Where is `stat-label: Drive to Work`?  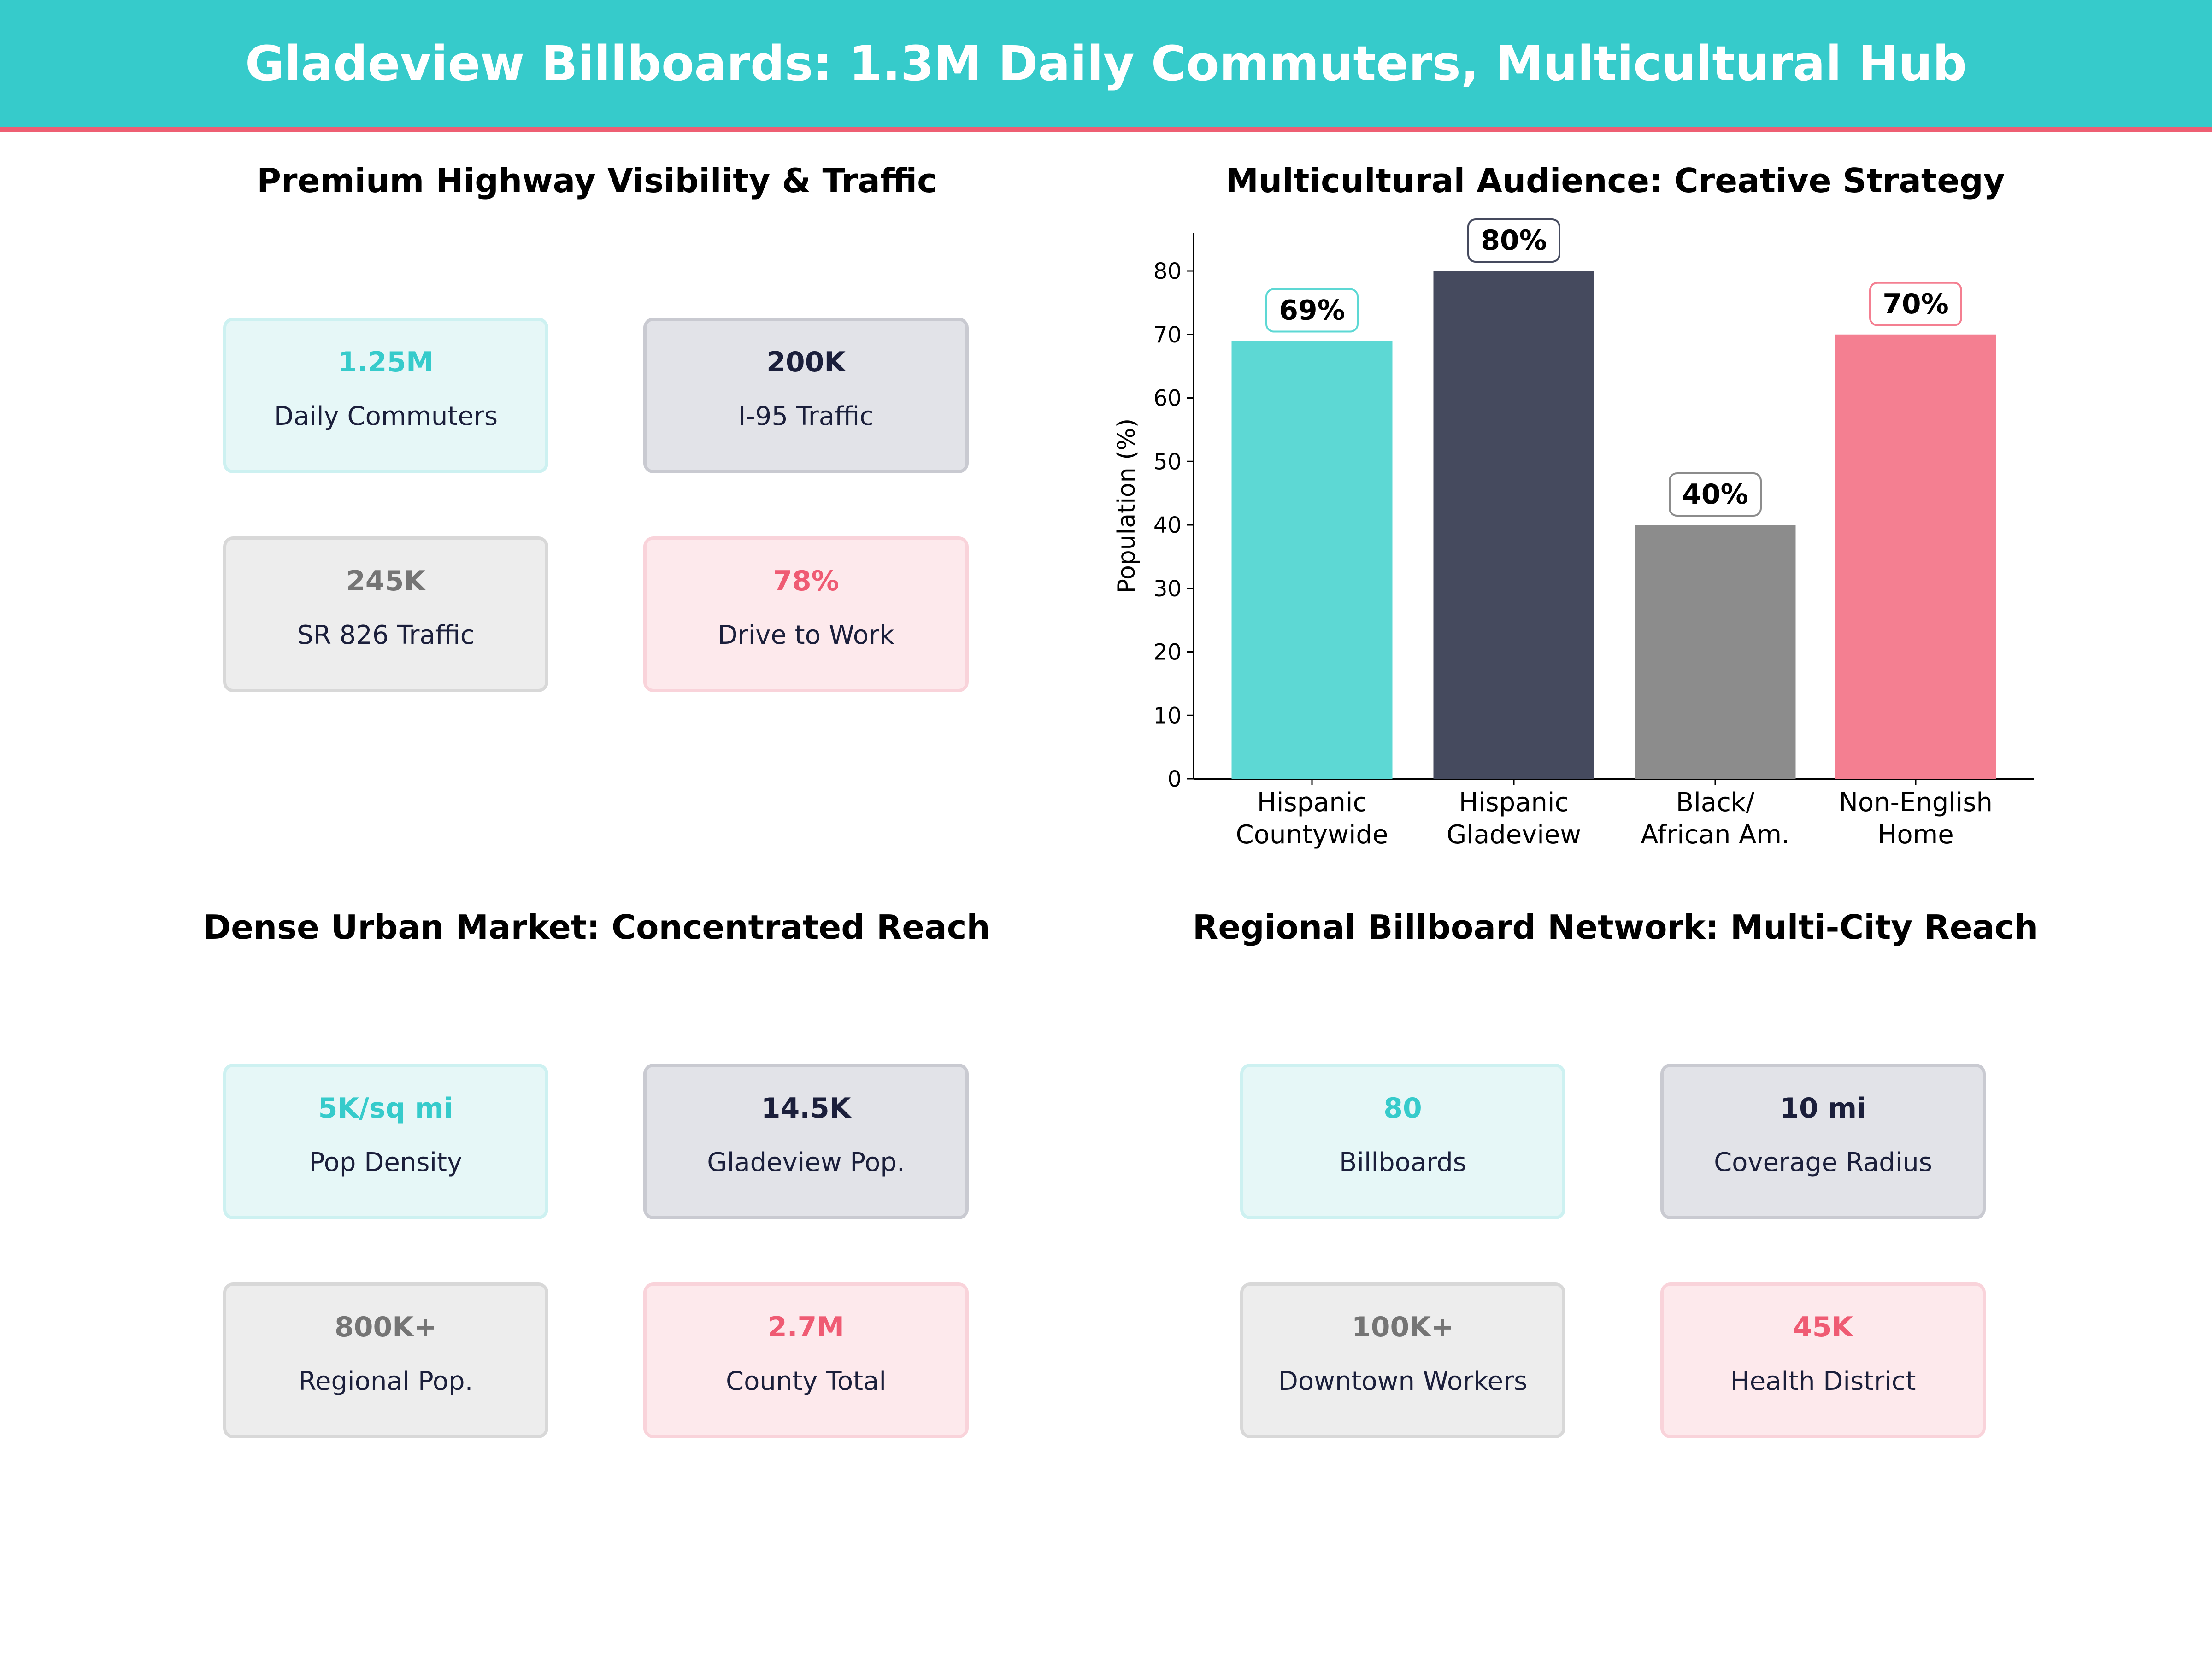
stat-label: Drive to Work is located at coordinates (806, 635).